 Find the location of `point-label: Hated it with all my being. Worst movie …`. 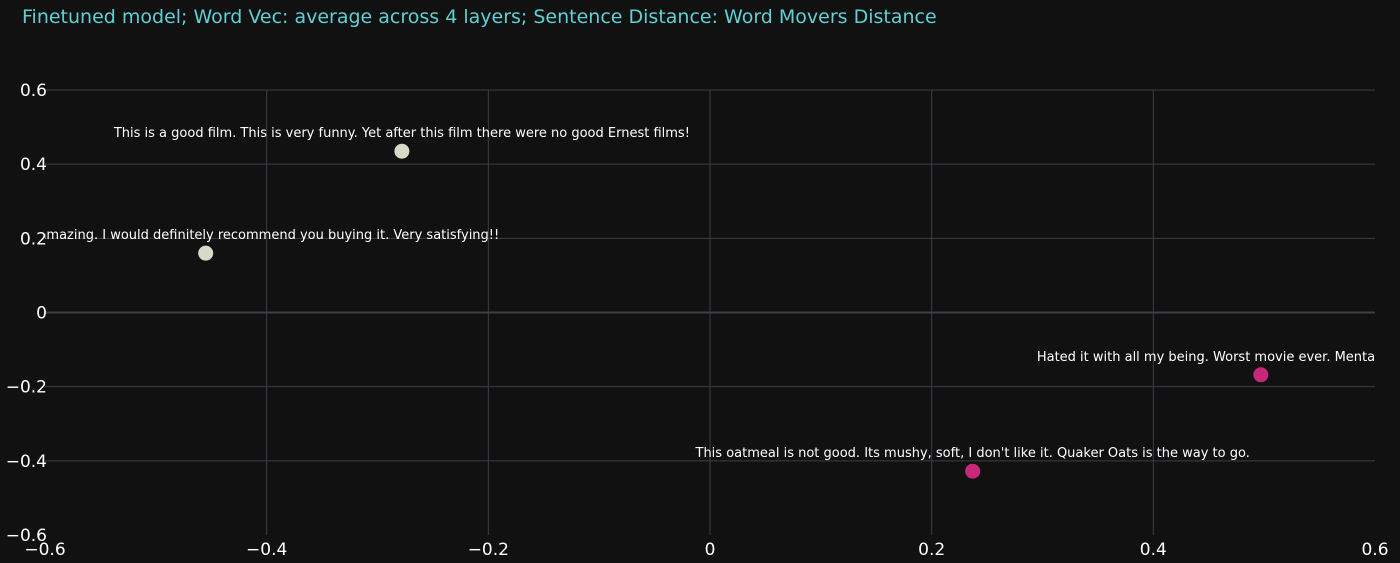

point-label: Hated it with all my being. Worst movie … is located at coordinates (1218, 357).